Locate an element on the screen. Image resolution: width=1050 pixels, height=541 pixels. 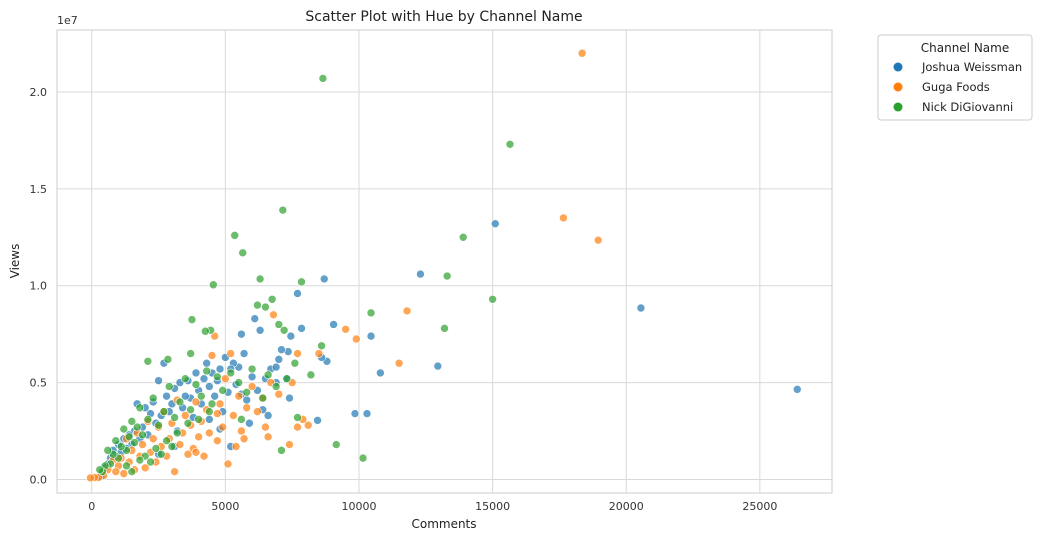
y-tick-labels: 0.0 0.5 1.0 1.5 2.0 is located at coordinates (39, 286).